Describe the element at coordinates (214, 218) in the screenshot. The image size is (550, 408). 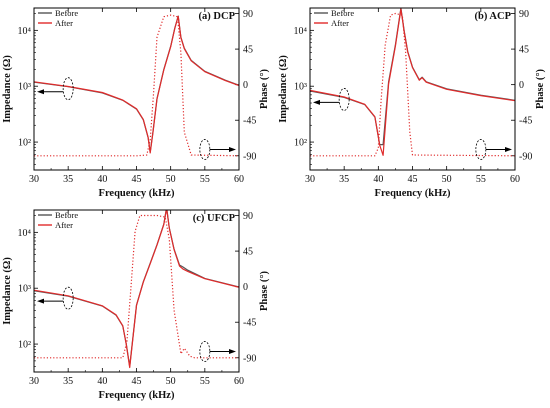
I see `panel-title: (c) UFCP` at that location.